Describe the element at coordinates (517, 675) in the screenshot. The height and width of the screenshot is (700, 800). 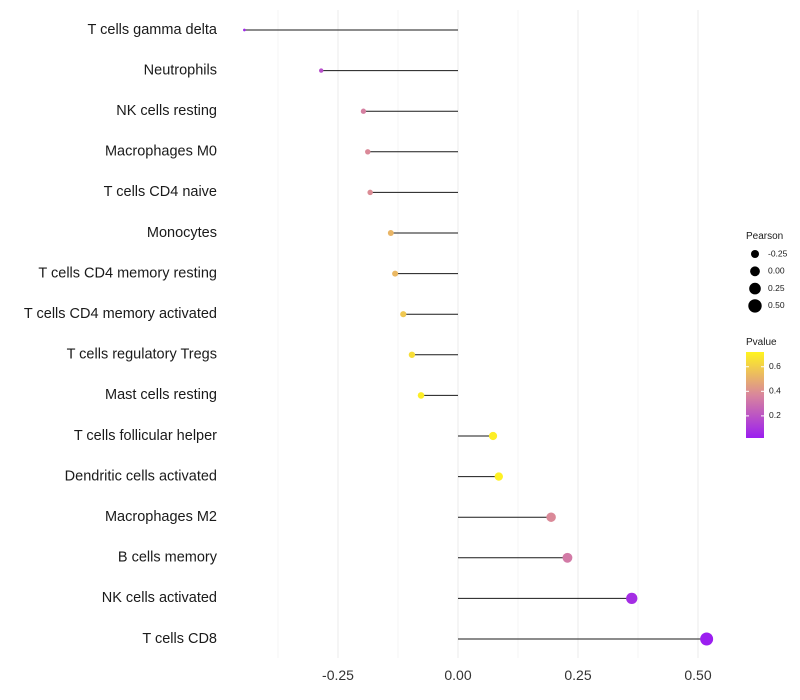
I see `x-axis-tick-labels: -0.25 0.00 0.25 0.50` at that location.